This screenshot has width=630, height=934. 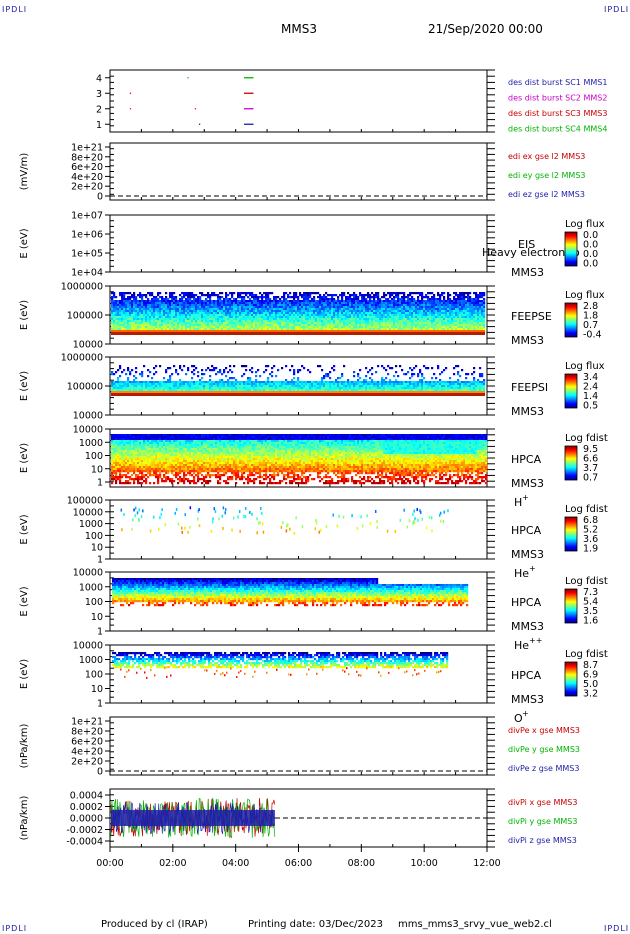 What do you see at coordinates (15, 9) in the screenshot?
I see `corner-label-top-left: IPDLI` at bounding box center [15, 9].